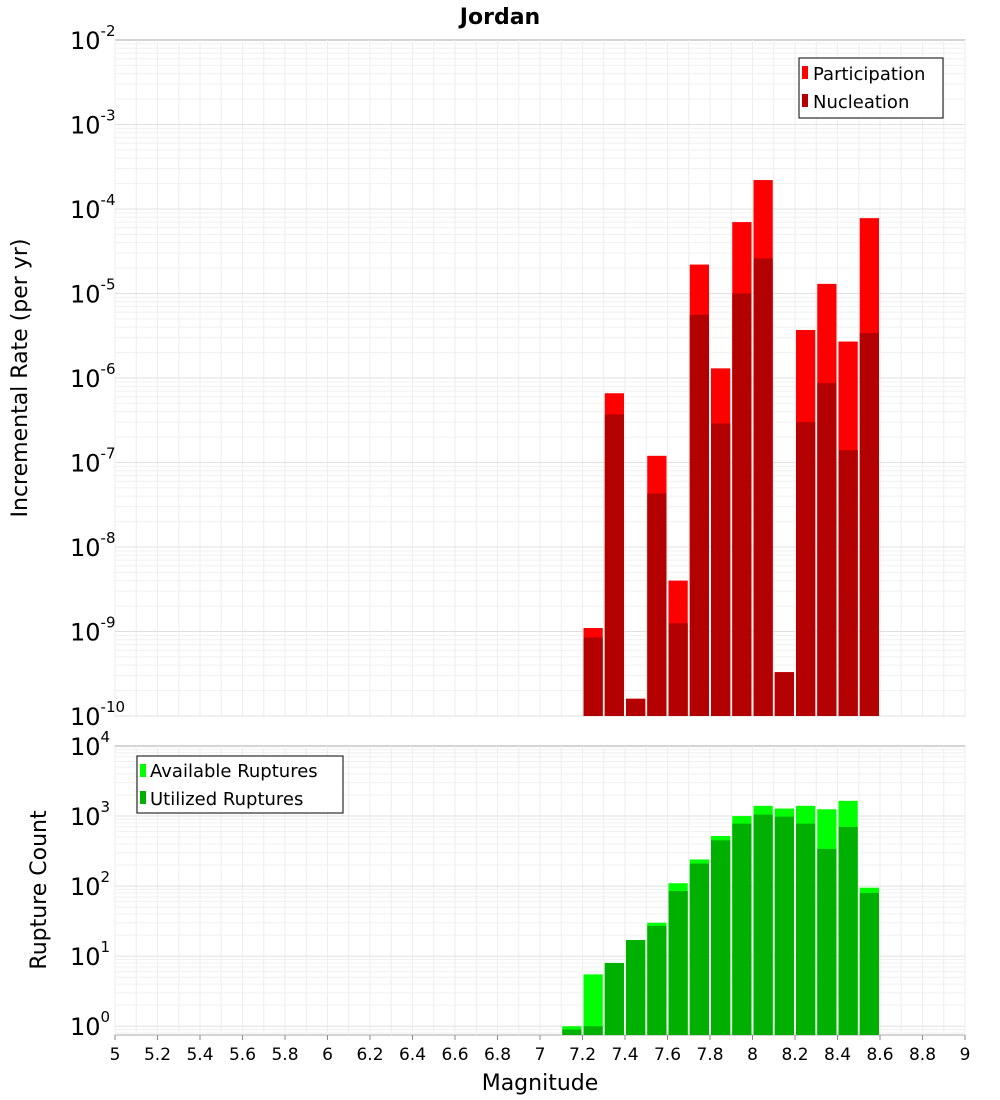  What do you see at coordinates (97, 714) in the screenshot?
I see `top-y-tick-label: 10⁻¹⁰` at bounding box center [97, 714].